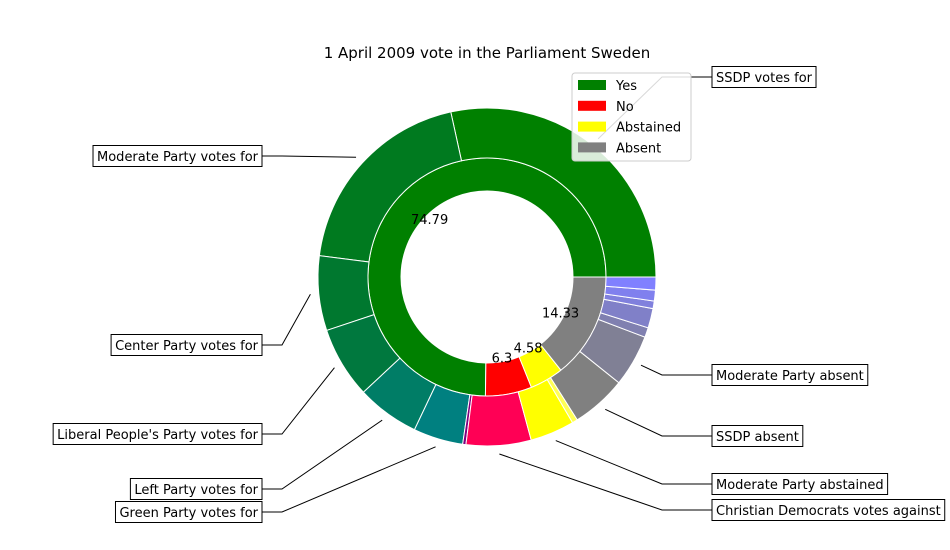 The height and width of the screenshot is (550, 950). I want to click on annotation-label-5: Green Party votes for, so click(188, 513).